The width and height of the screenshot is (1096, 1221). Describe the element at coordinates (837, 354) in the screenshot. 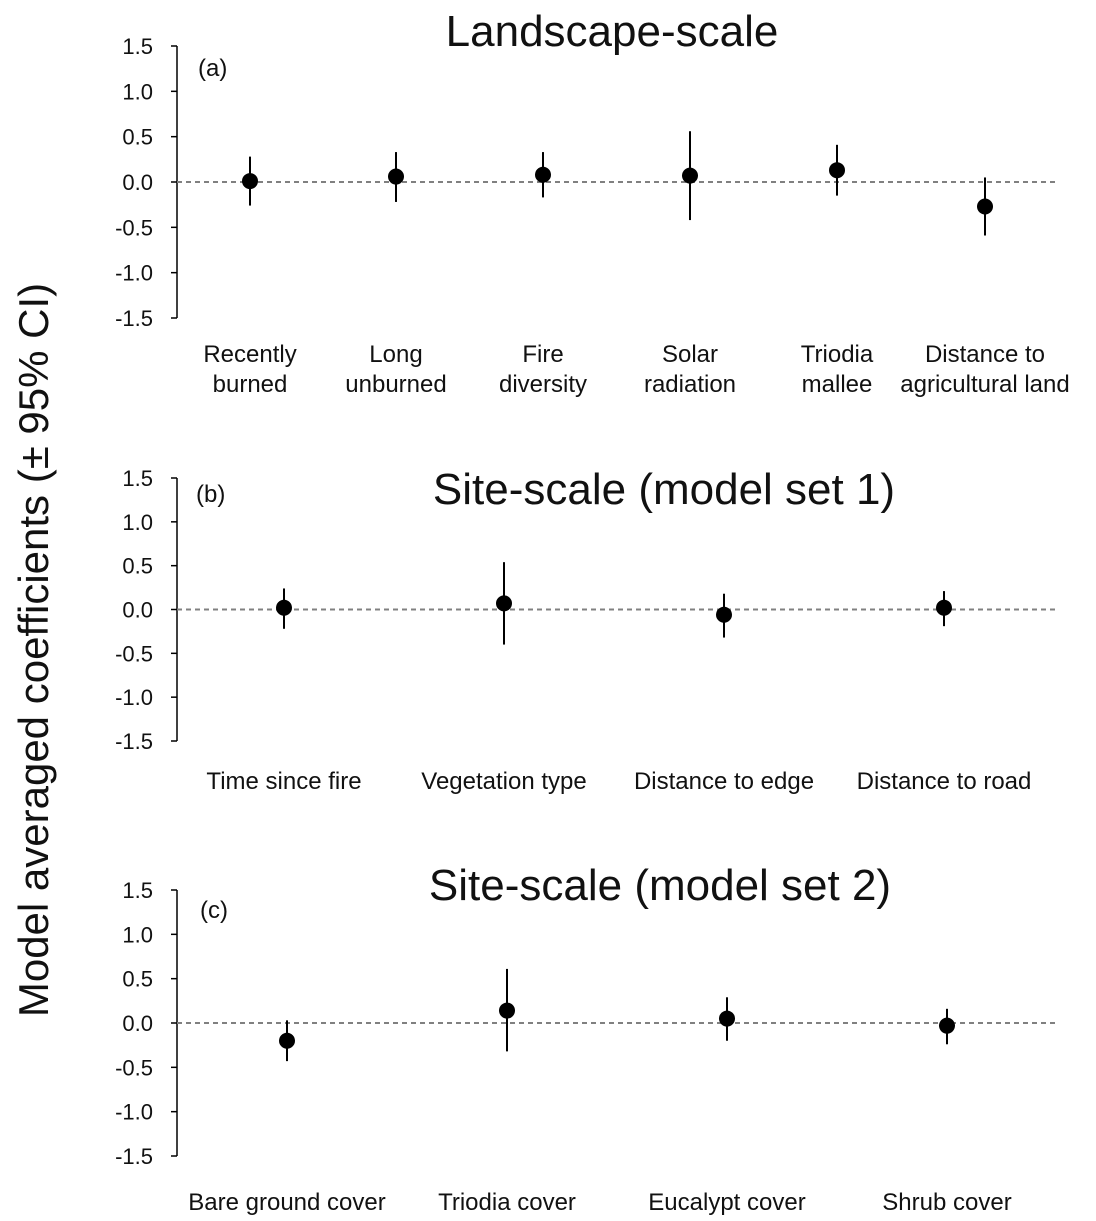

I see `panel-1-category-label: Triodia` at that location.